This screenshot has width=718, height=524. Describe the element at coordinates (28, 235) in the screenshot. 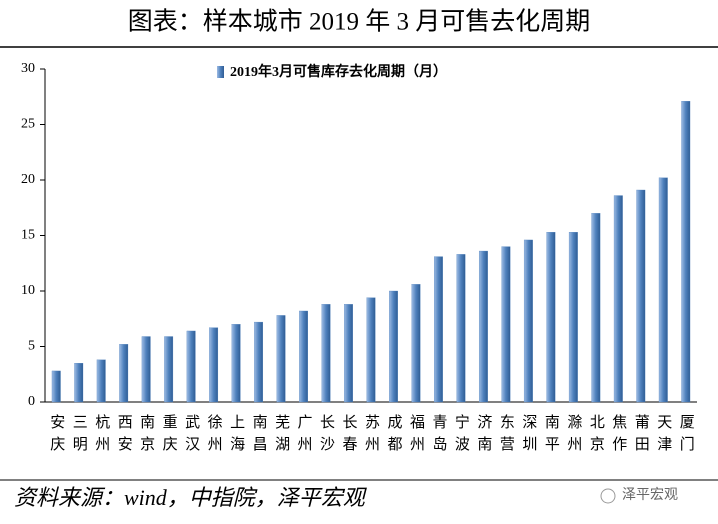

I see `y-tick-label: 15` at that location.